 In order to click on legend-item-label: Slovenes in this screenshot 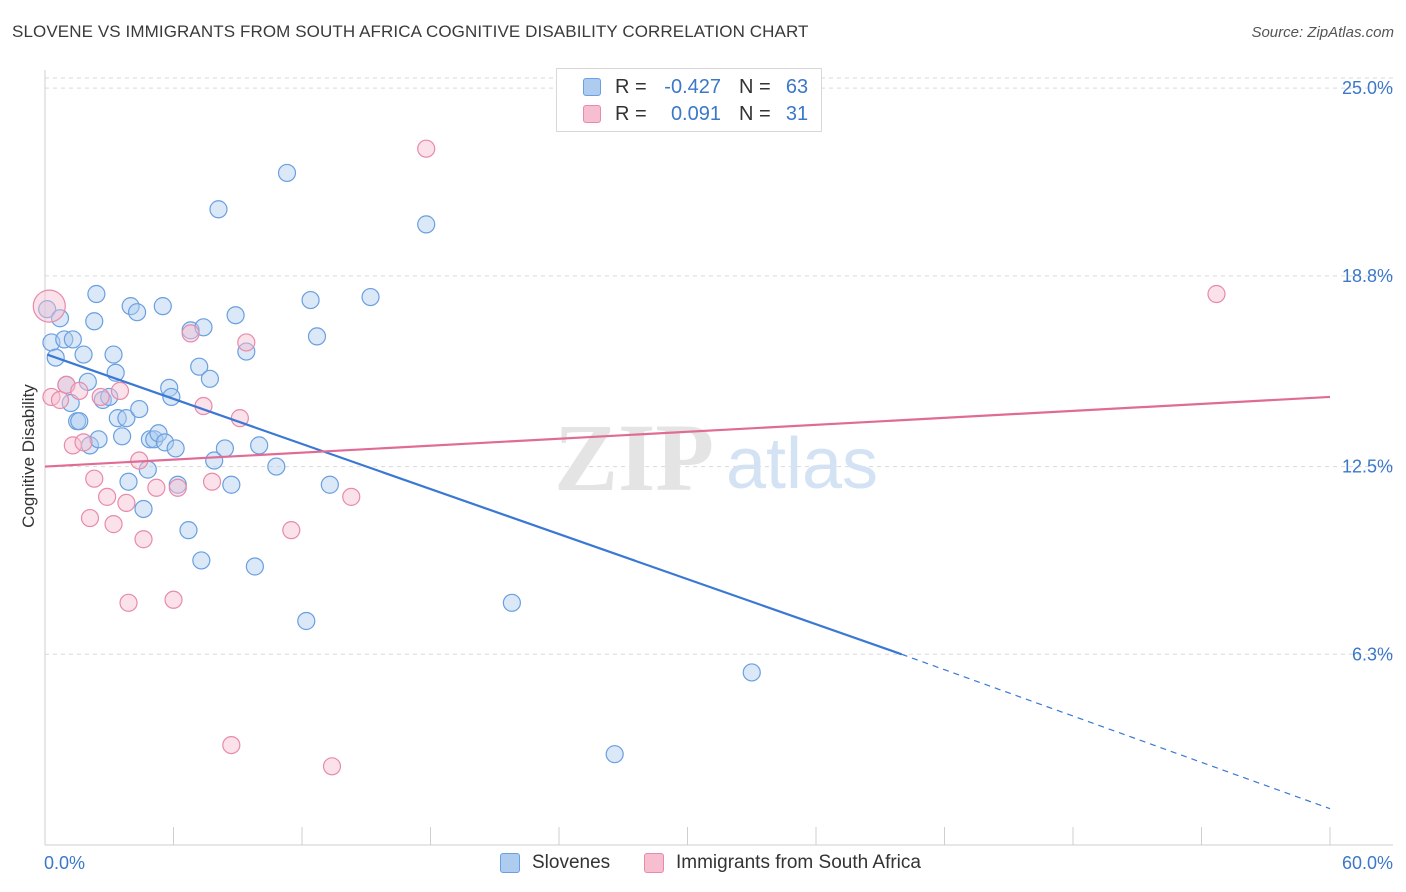, I will do `click(571, 862)`.